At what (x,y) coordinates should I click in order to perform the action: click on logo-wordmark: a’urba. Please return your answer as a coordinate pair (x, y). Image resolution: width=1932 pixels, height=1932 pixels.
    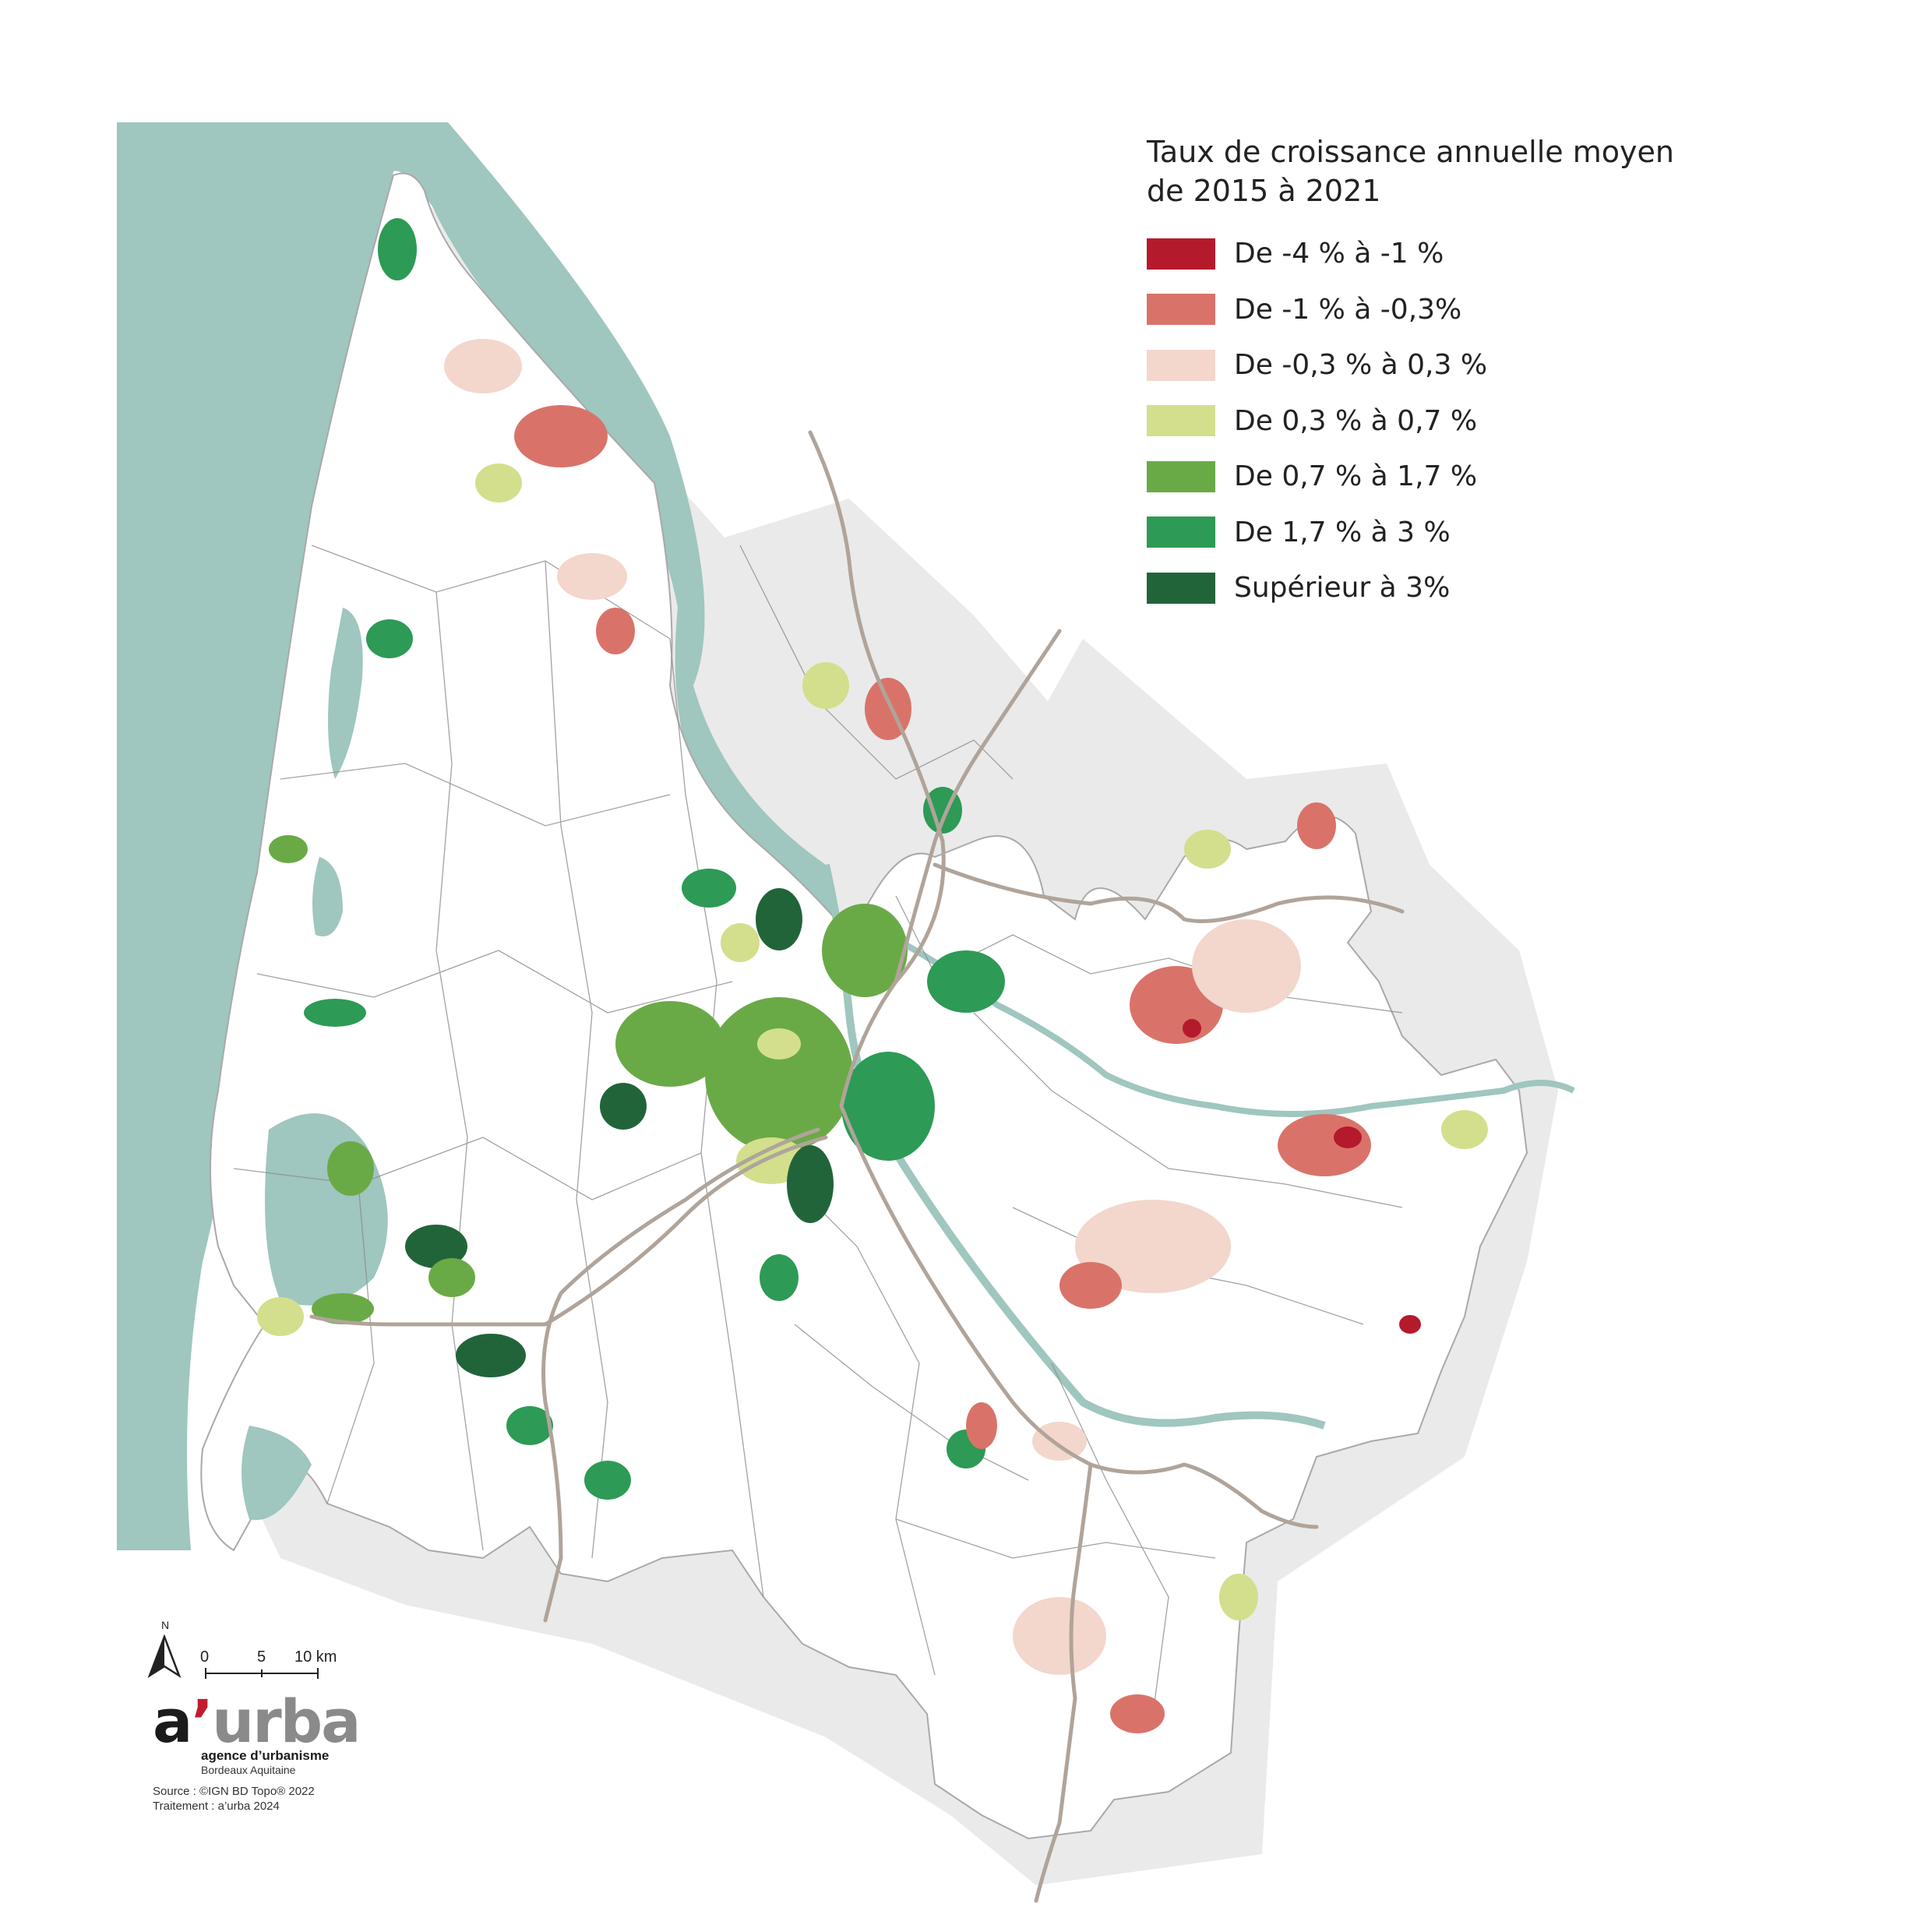
    Looking at the image, I should click on (257, 1722).